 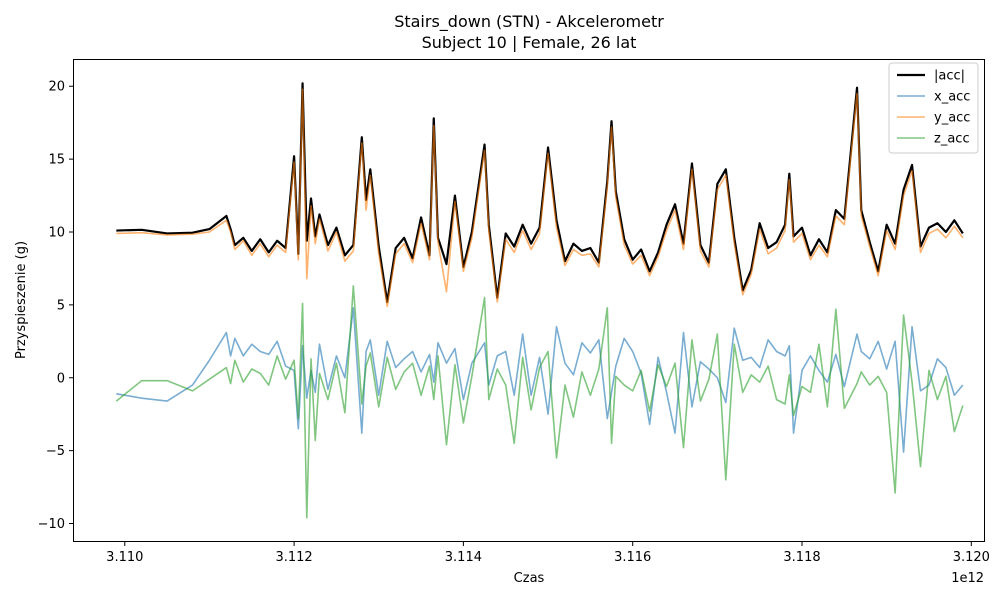 What do you see at coordinates (801, 557) in the screenshot?
I see `x-tick-label: 3.118` at bounding box center [801, 557].